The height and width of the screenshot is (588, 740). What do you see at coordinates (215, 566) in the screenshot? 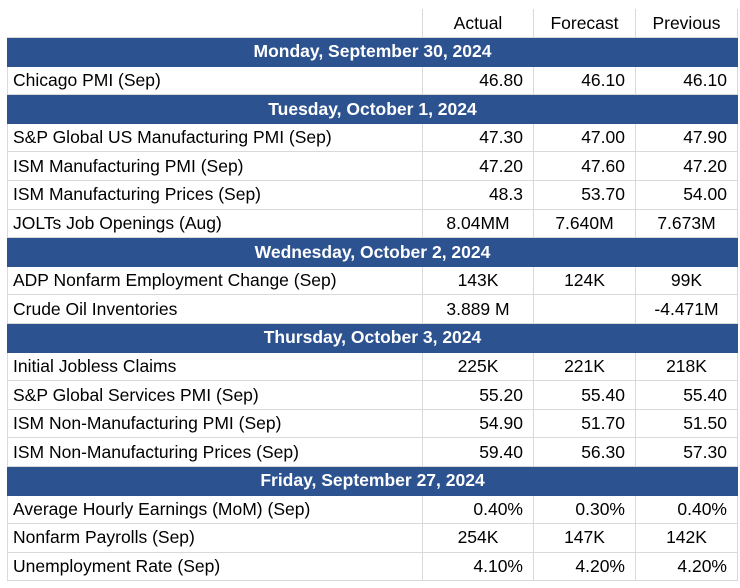
I see `indicator-name-cell: Unemployment Rate (Sep)` at bounding box center [215, 566].